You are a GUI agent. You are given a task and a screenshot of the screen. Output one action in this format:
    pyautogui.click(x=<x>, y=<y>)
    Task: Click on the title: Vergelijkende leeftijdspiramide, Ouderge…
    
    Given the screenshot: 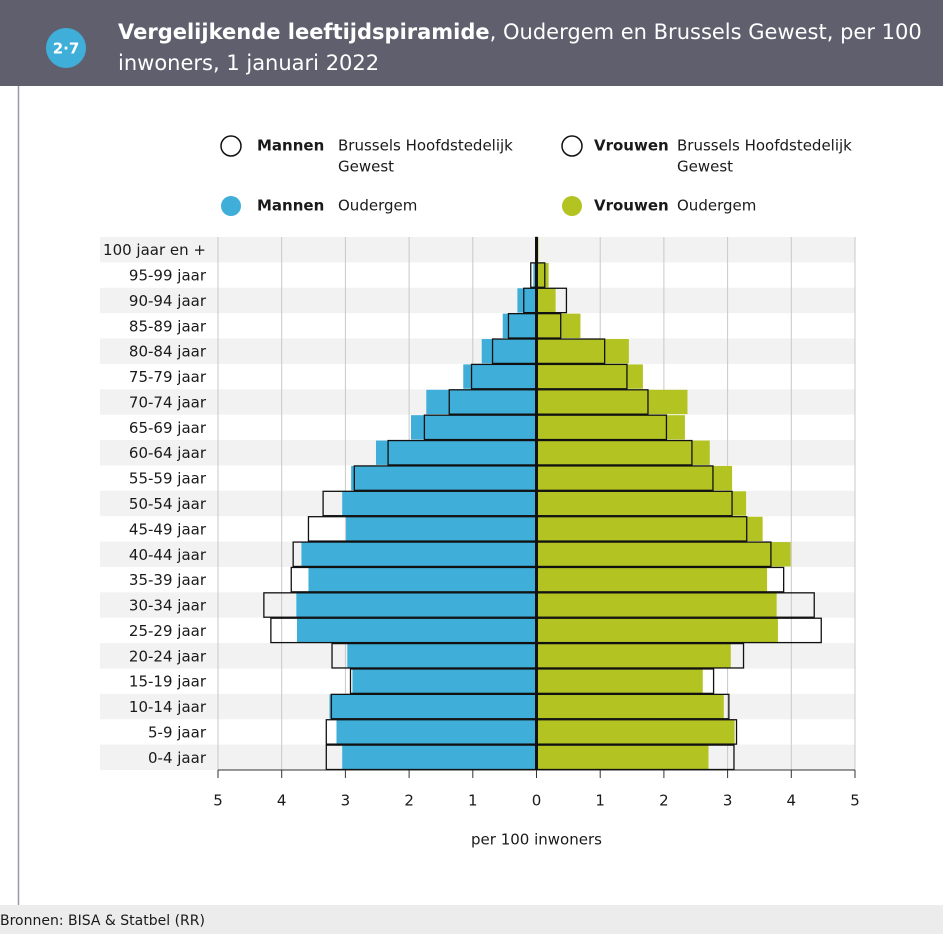 What is the action you would take?
    pyautogui.click(x=520, y=32)
    